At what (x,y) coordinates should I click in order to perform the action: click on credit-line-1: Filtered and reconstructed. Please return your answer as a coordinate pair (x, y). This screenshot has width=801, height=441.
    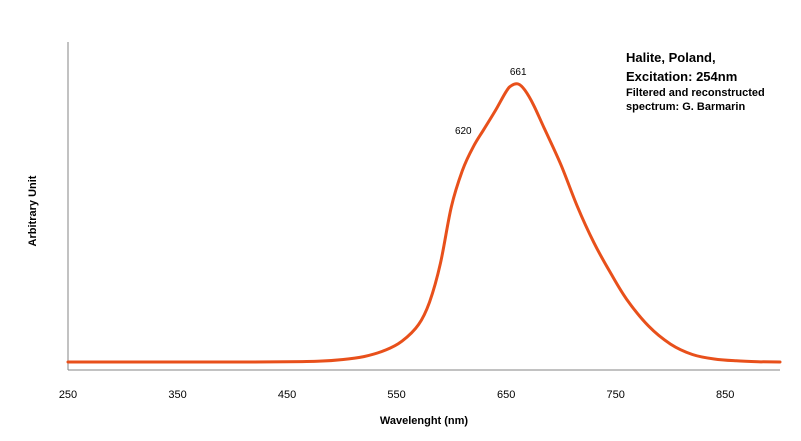
    Looking at the image, I should click on (695, 93).